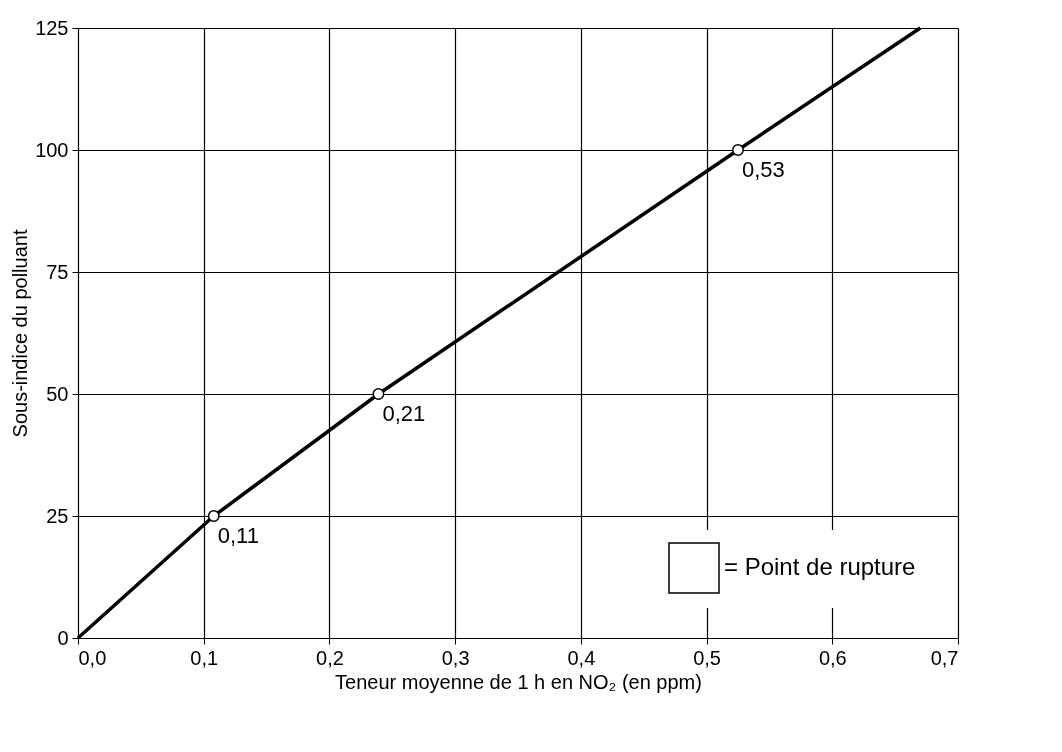  I want to click on x-tick-label: 0,4, so click(581, 657).